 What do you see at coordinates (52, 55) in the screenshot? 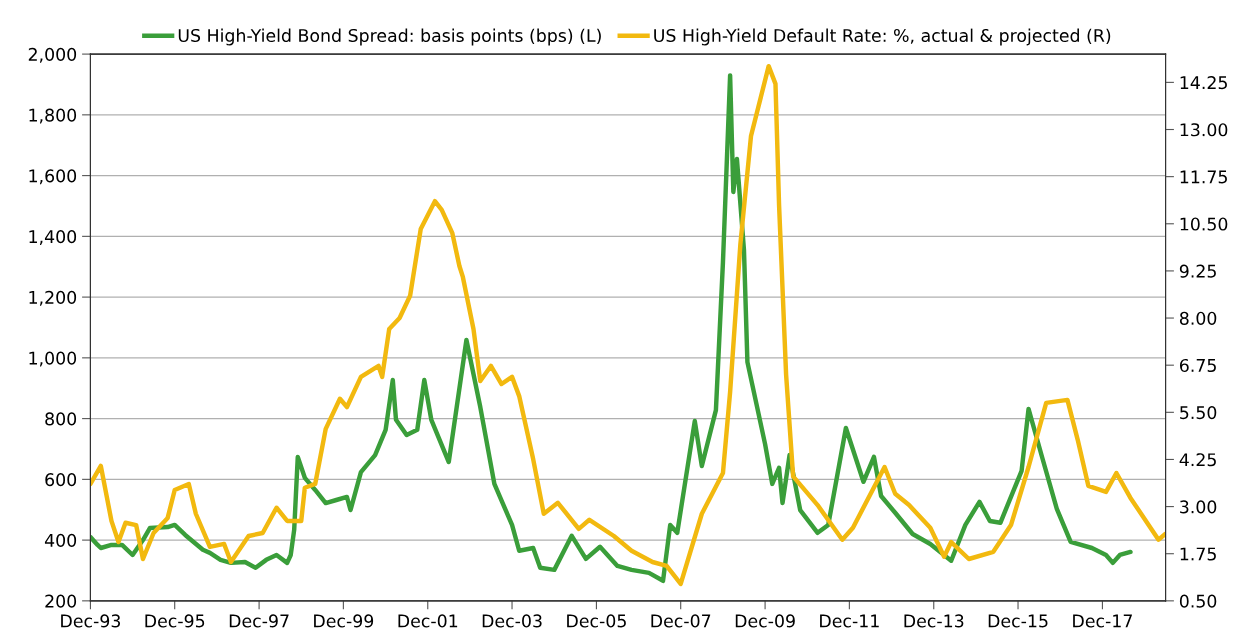
I see `y-tick-label: 2,000` at bounding box center [52, 55].